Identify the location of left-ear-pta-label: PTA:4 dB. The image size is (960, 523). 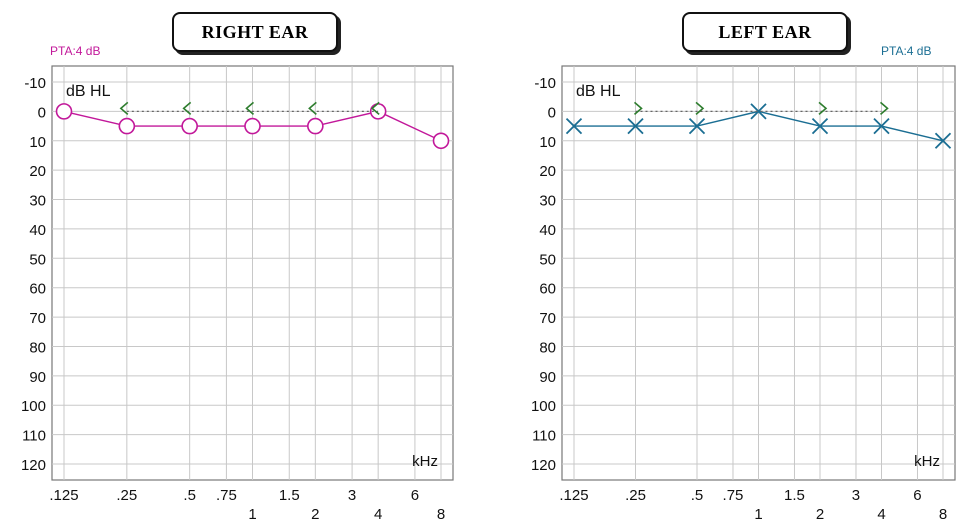
(906, 51).